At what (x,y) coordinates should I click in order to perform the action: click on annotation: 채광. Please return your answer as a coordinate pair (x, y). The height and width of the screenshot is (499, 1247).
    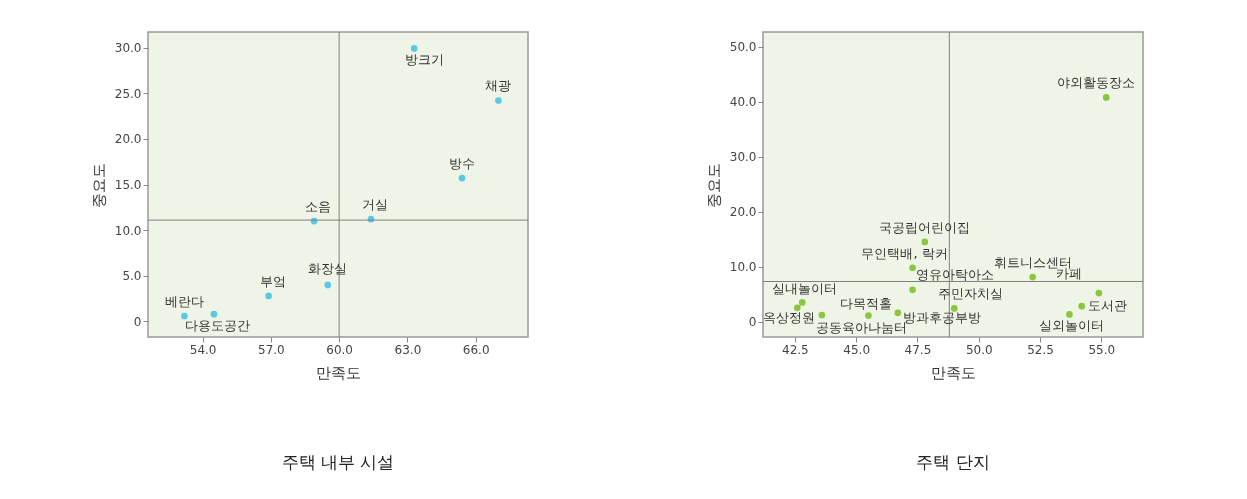
    Looking at the image, I should click on (498, 86).